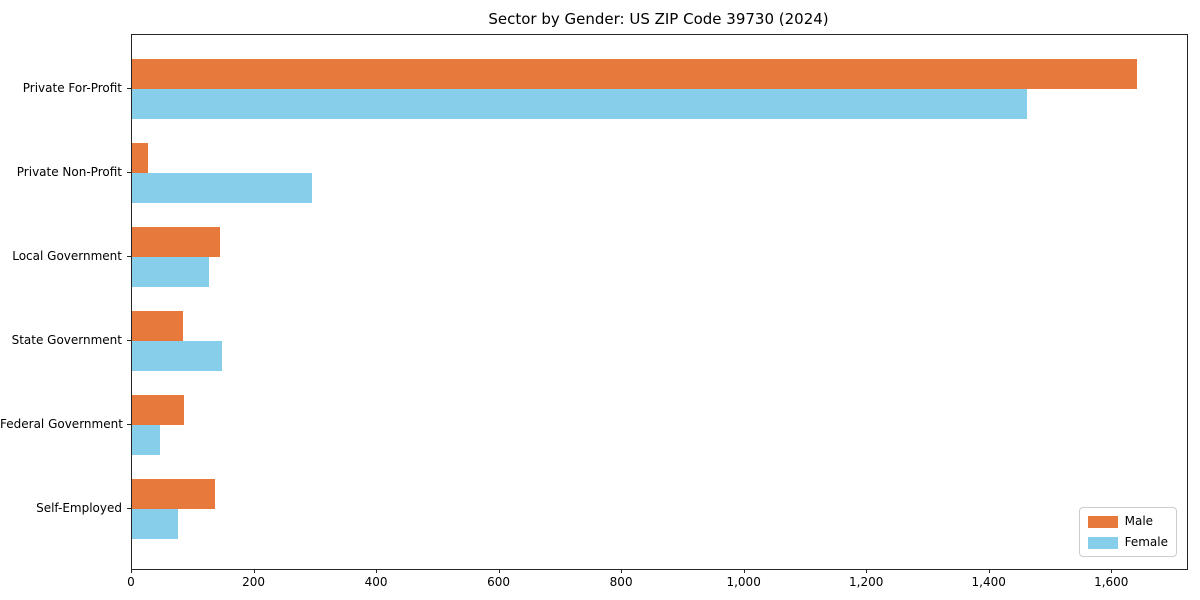 The width and height of the screenshot is (1200, 600). I want to click on bar-male-private-non-profit, so click(140, 158).